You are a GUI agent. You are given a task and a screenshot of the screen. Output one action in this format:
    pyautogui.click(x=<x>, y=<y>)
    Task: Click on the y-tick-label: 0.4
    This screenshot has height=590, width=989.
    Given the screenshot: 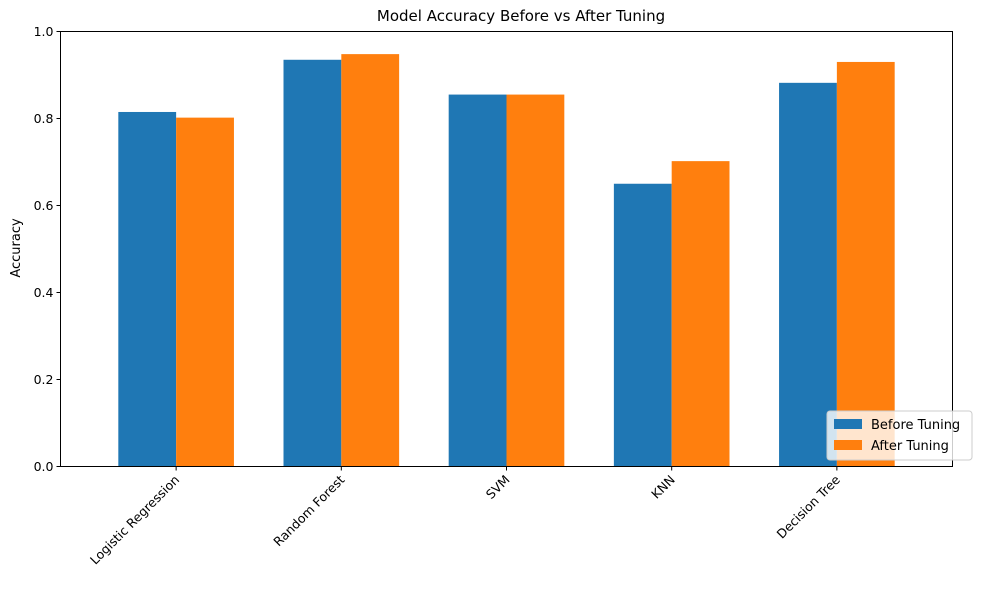 What is the action you would take?
    pyautogui.click(x=44, y=292)
    